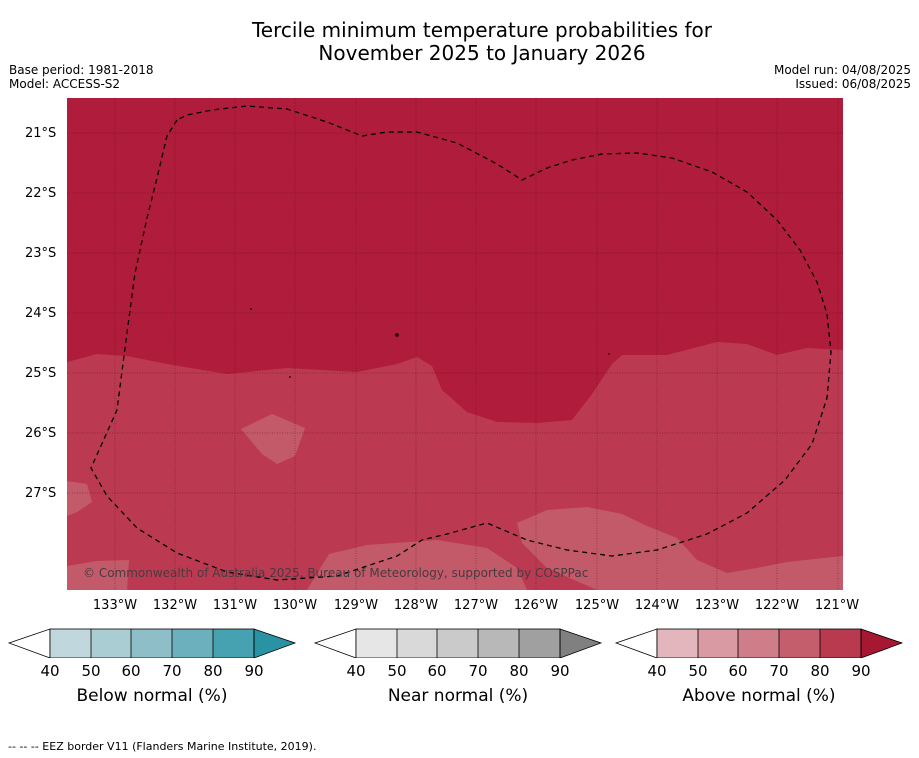 Image resolution: width=919 pixels, height=758 pixels. I want to click on cbar-near-tick: 80, so click(519, 671).